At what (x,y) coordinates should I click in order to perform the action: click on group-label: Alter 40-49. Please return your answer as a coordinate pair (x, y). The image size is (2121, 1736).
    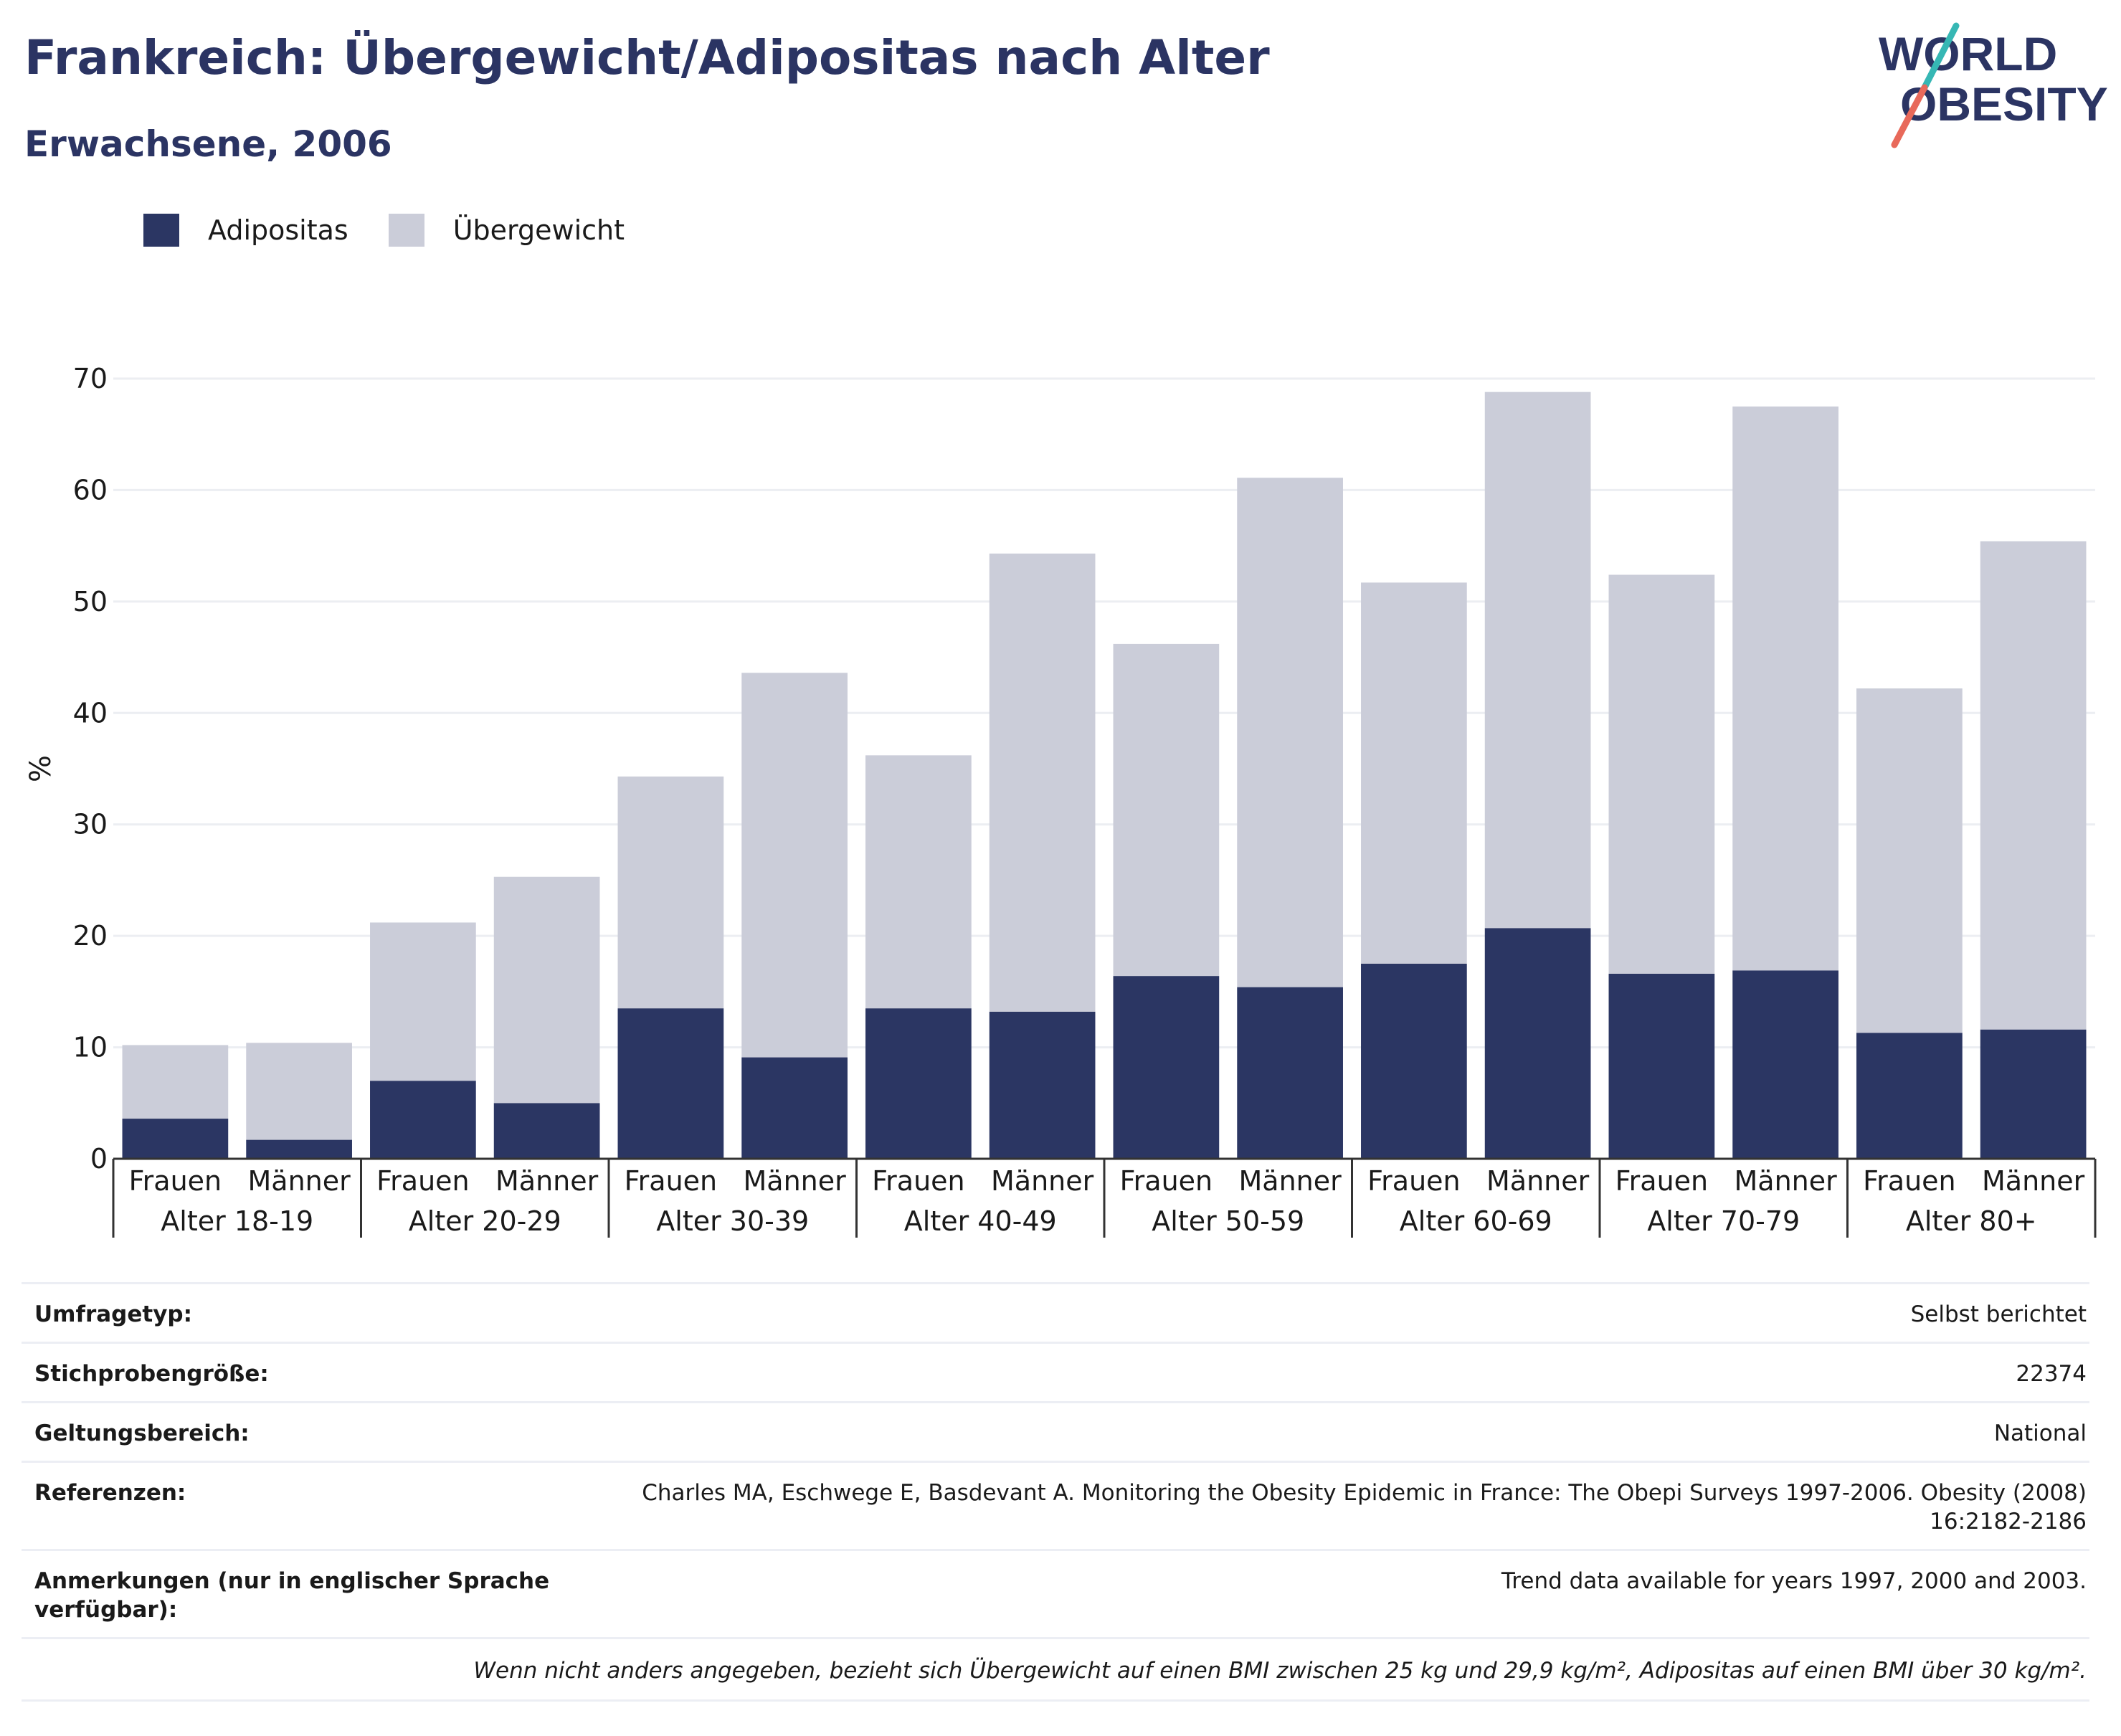
    Looking at the image, I should click on (980, 1221).